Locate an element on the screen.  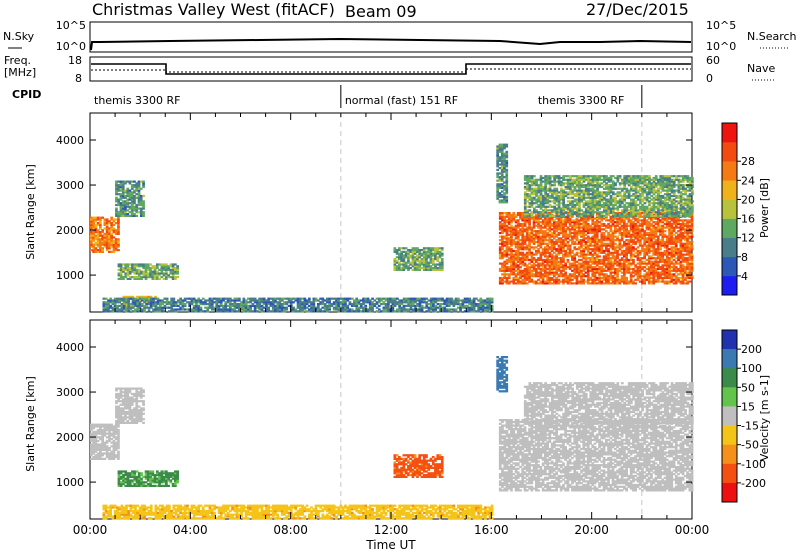
station-title: Christmas Valley West (fitACF) is located at coordinates (213, 9).